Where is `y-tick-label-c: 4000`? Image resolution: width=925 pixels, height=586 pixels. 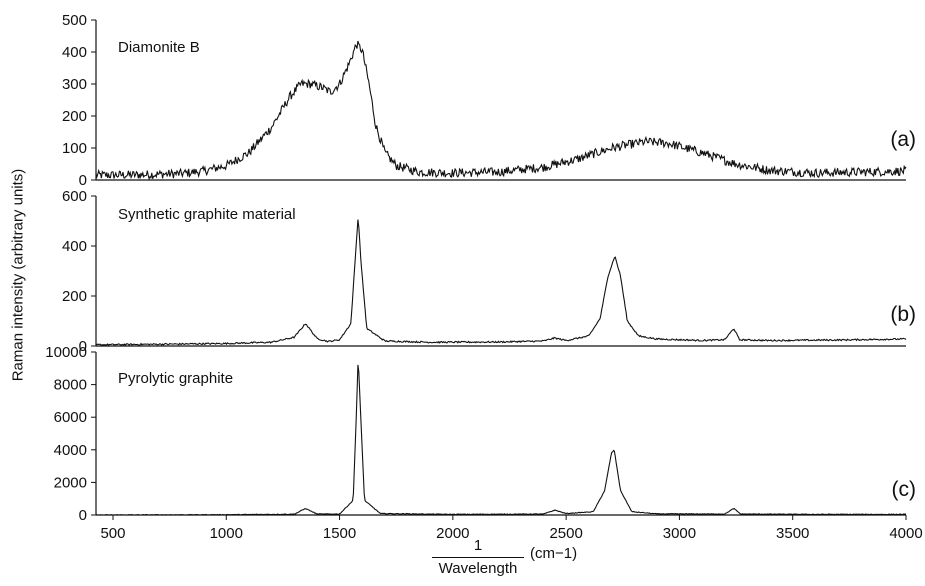 y-tick-label-c: 4000 is located at coordinates (70, 450).